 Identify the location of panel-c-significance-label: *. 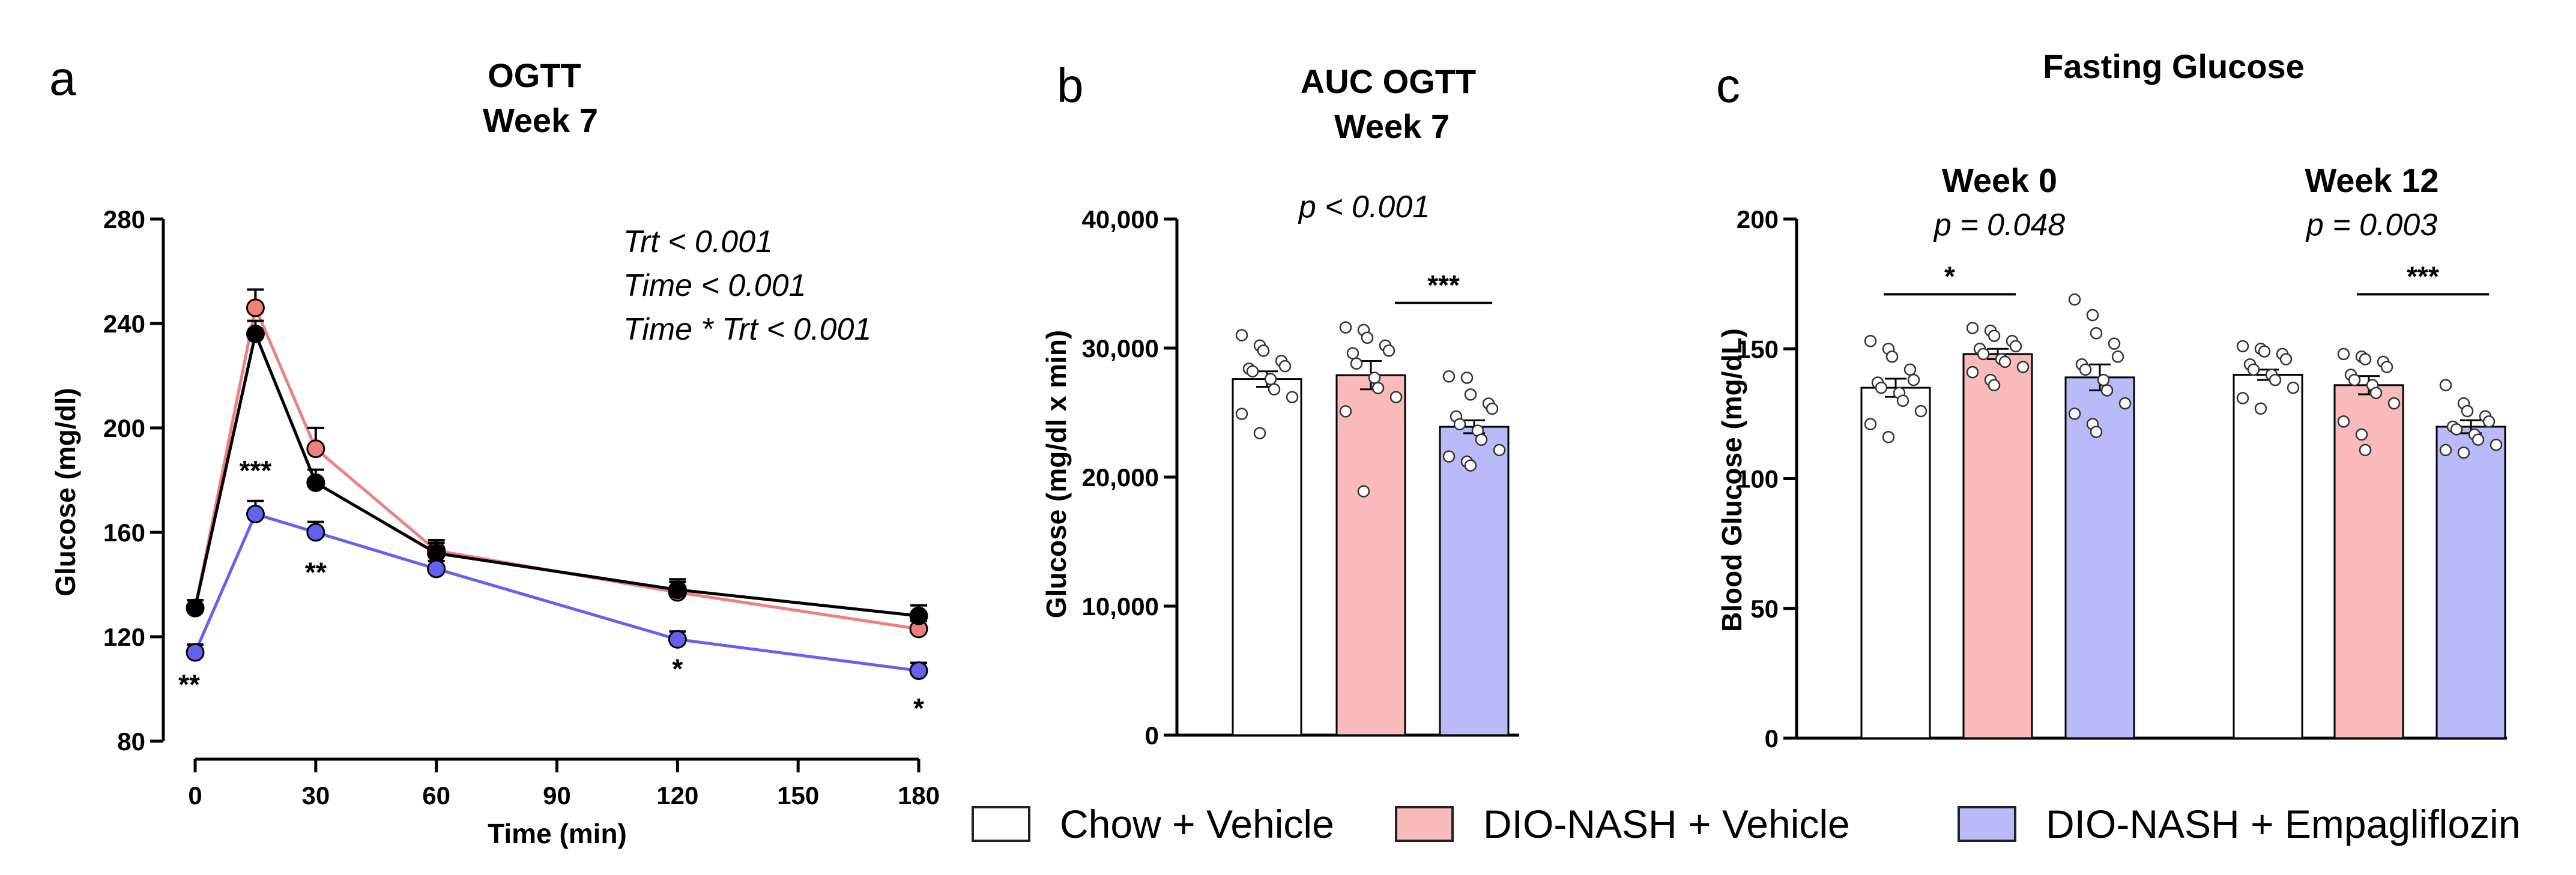
(1949, 276).